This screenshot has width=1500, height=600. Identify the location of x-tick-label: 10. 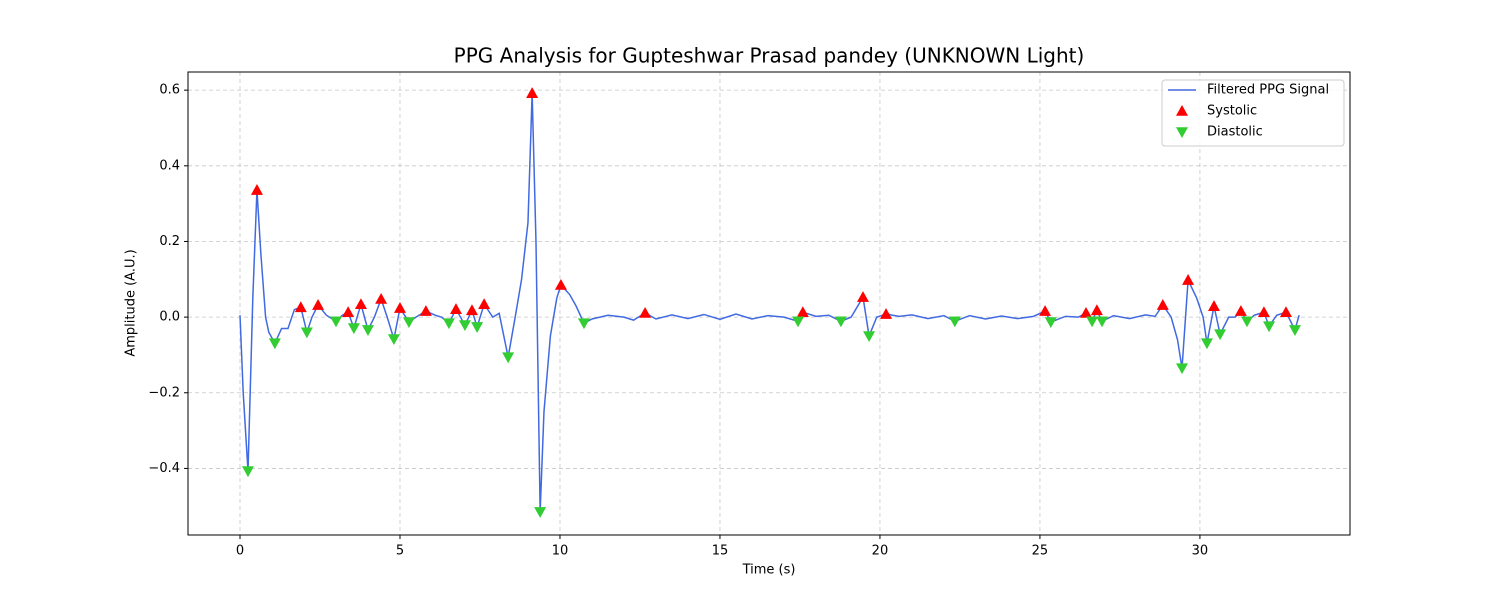
(560, 551).